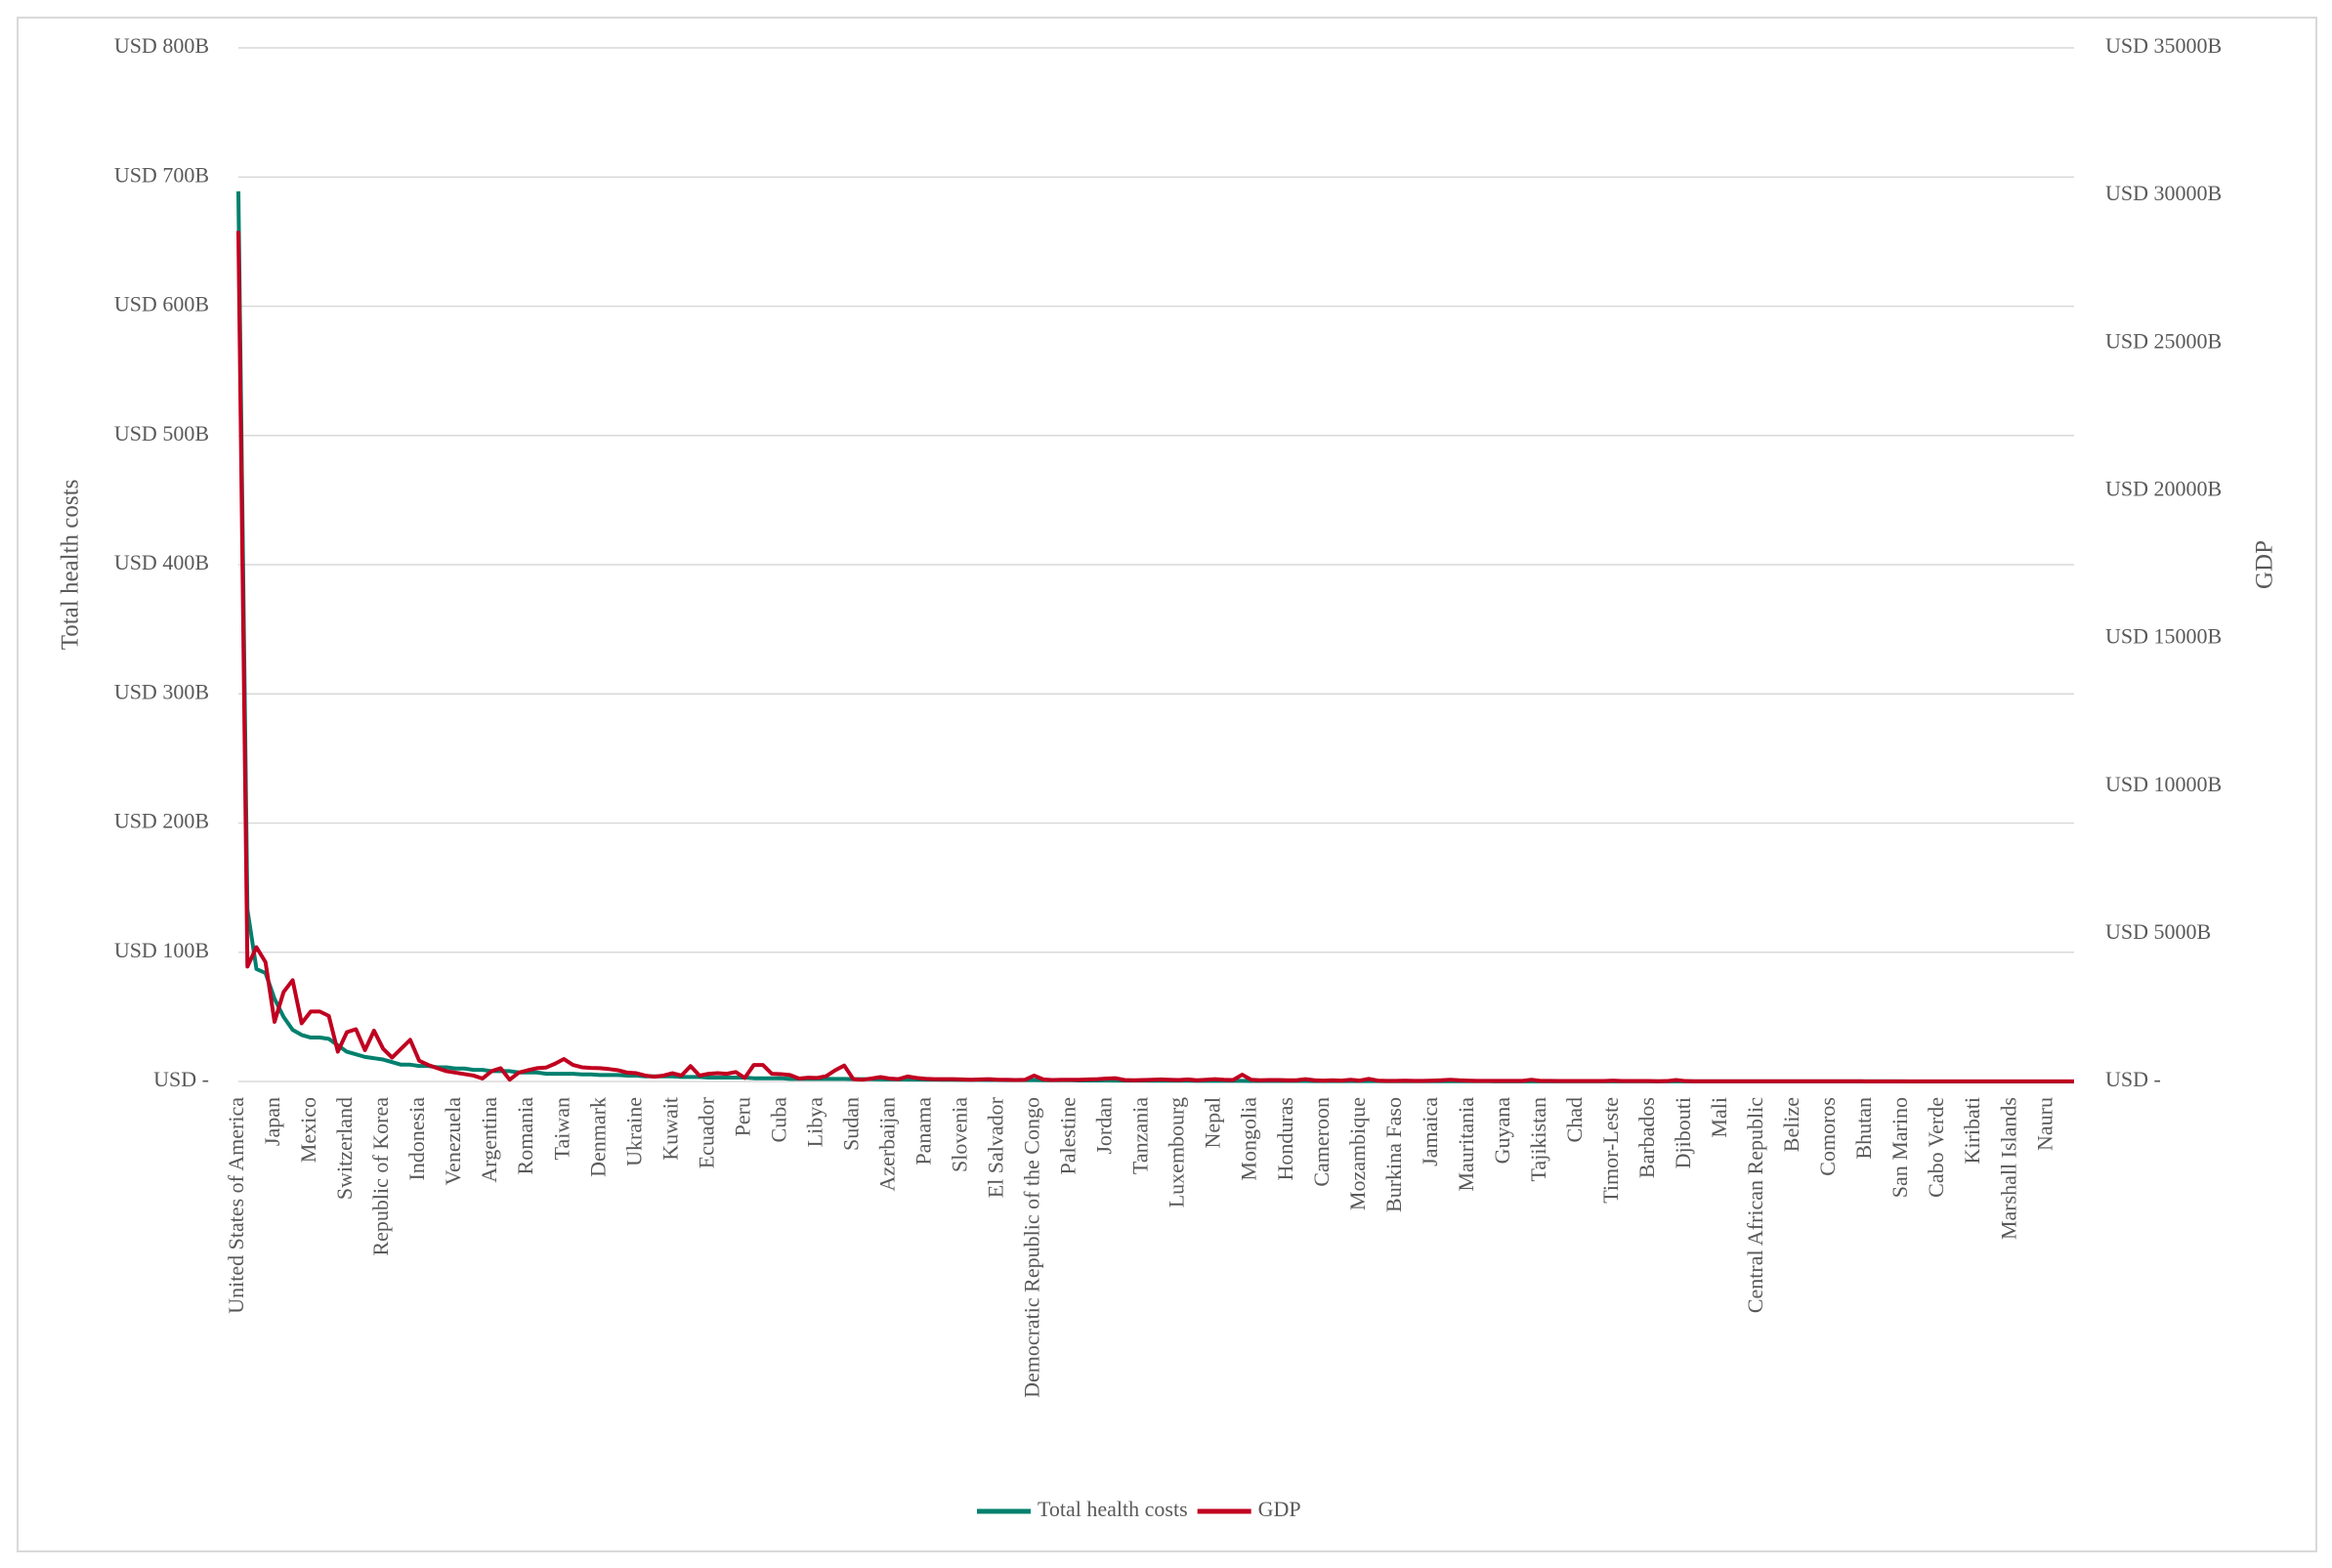 The height and width of the screenshot is (1568, 2332). I want to click on x-tick-label: Democratic Republic of the Congo, so click(1032, 1247).